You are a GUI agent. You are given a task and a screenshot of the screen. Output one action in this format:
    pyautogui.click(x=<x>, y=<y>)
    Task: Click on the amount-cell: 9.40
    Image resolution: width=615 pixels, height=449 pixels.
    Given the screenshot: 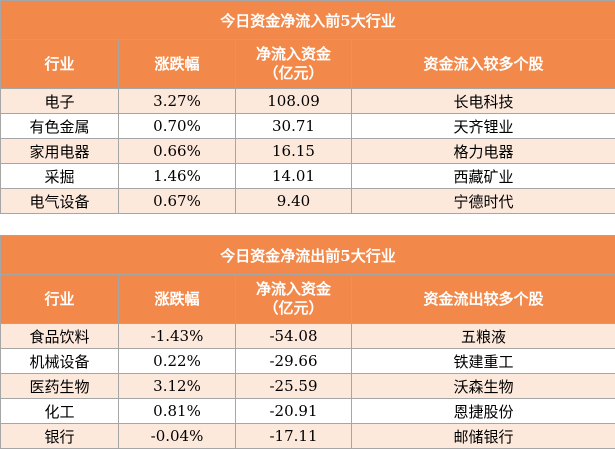 What is the action you would take?
    pyautogui.click(x=294, y=201)
    